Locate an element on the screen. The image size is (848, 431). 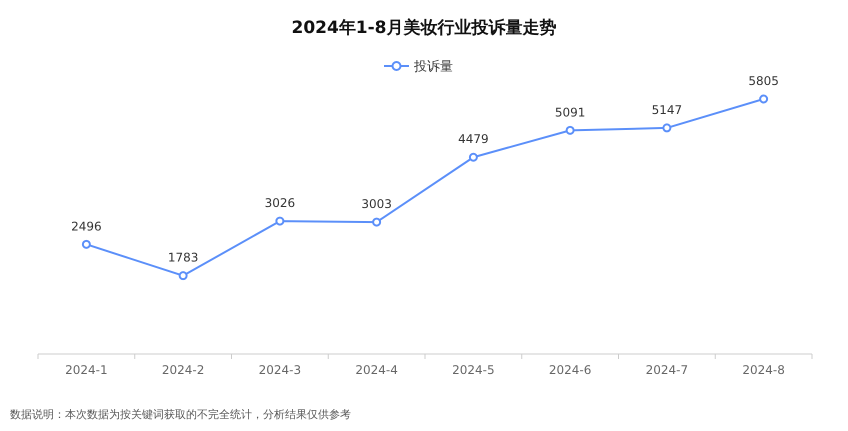
x-tick-label: 2024-1 is located at coordinates (86, 370).